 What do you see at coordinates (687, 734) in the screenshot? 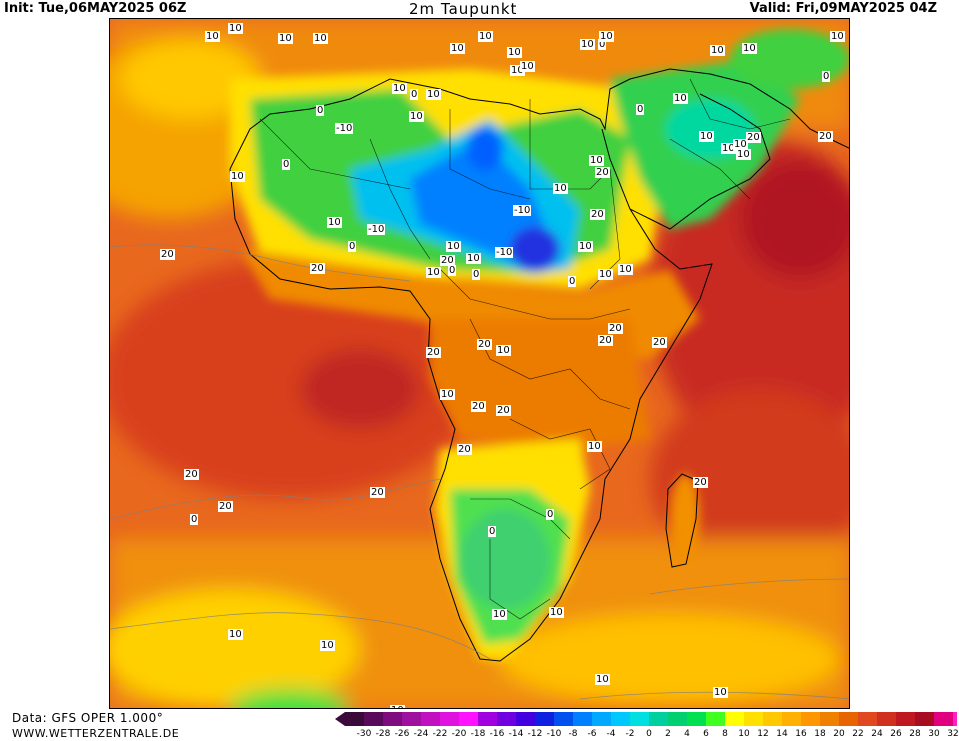
I see `legend-tick-label: 4` at bounding box center [687, 734].